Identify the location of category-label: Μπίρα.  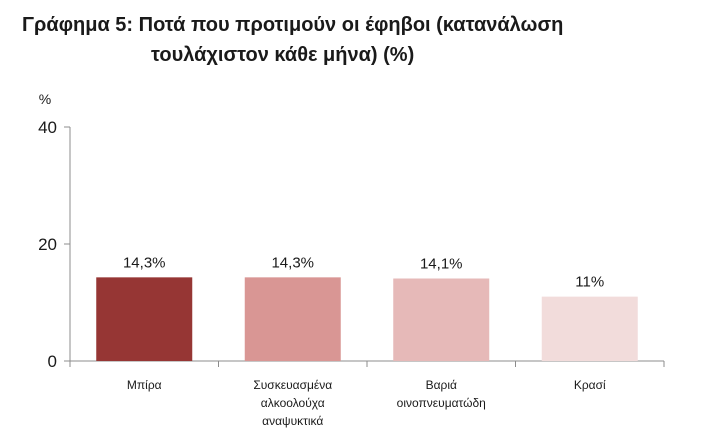
(144, 385).